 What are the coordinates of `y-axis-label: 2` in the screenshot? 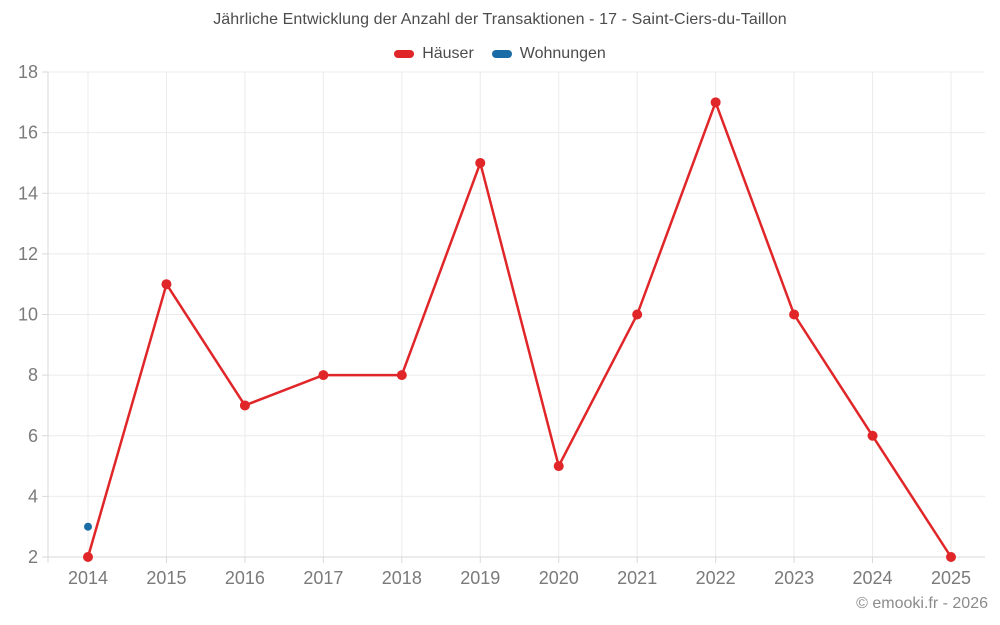 It's located at (33, 557).